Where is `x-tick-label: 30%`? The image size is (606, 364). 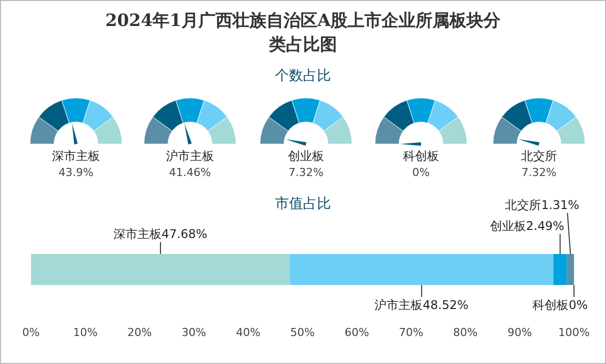
x-tick-label: 30% is located at coordinates (194, 332).